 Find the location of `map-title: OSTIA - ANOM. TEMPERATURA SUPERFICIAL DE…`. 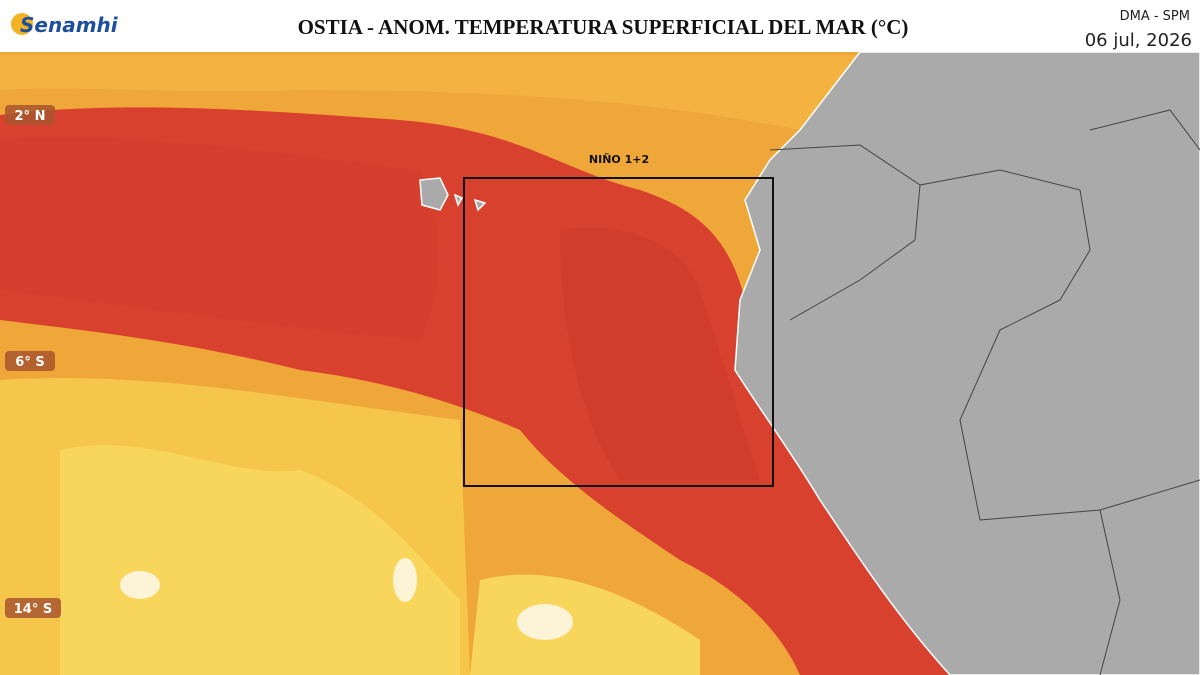

map-title: OSTIA - ANOM. TEMPERATURA SUPERFICIAL DE… is located at coordinates (603, 27).